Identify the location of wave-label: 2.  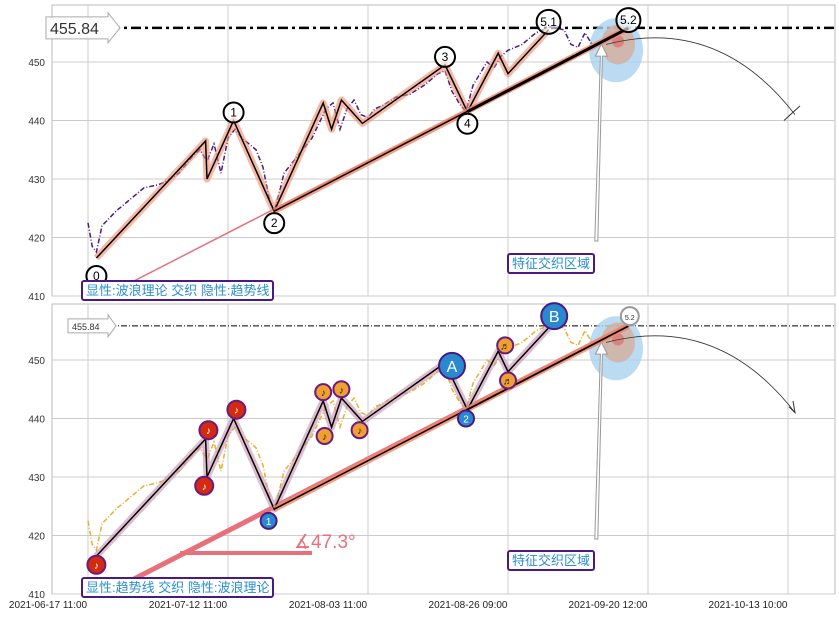
(274, 223).